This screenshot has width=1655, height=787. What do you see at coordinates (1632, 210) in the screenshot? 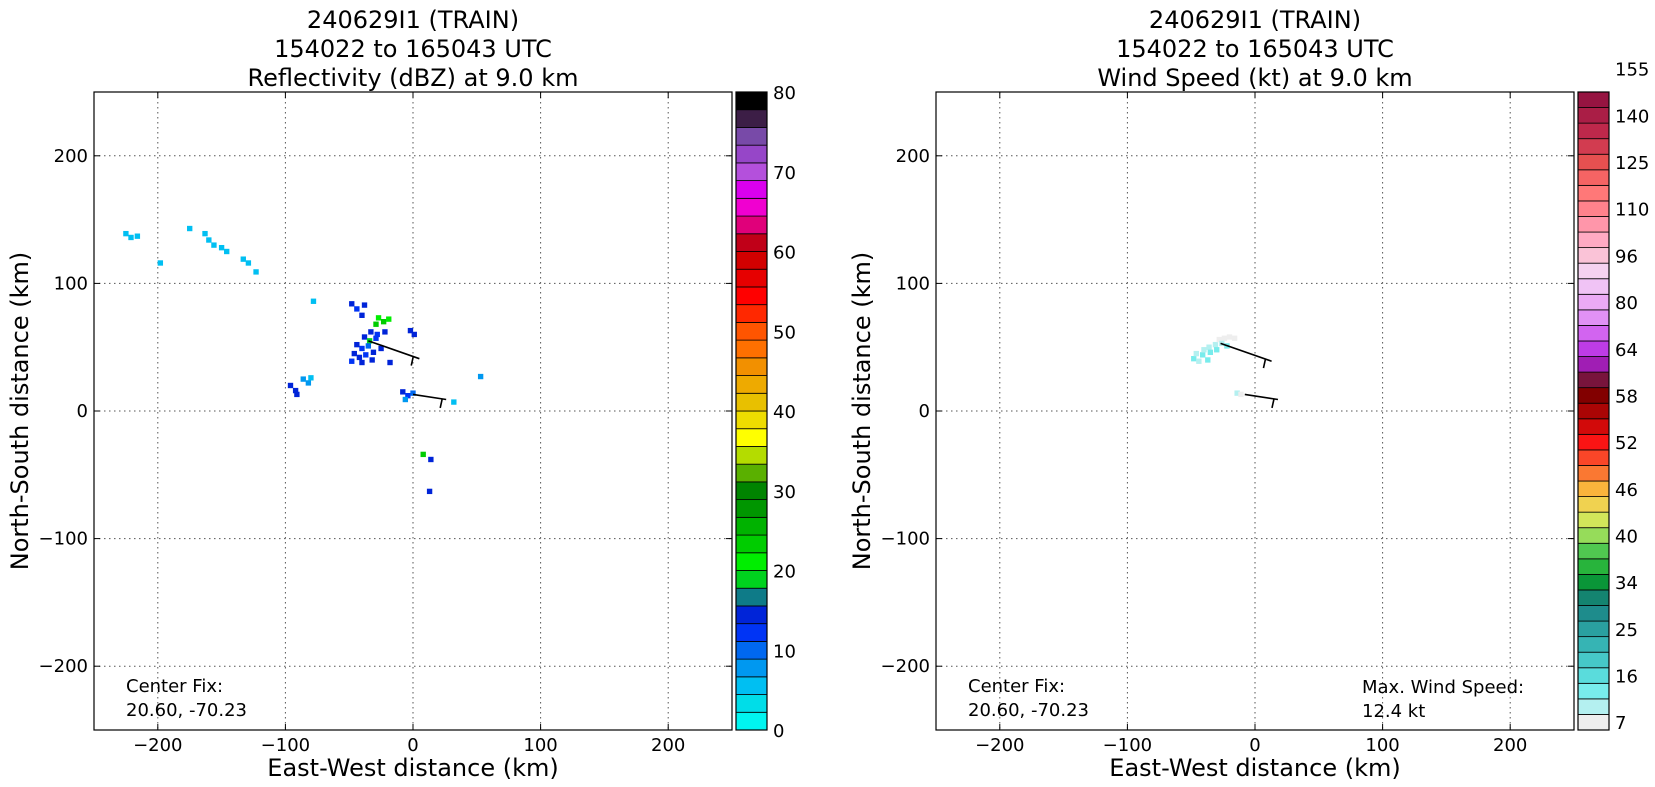
I see `colorbar-tick-label: 110` at bounding box center [1632, 210].